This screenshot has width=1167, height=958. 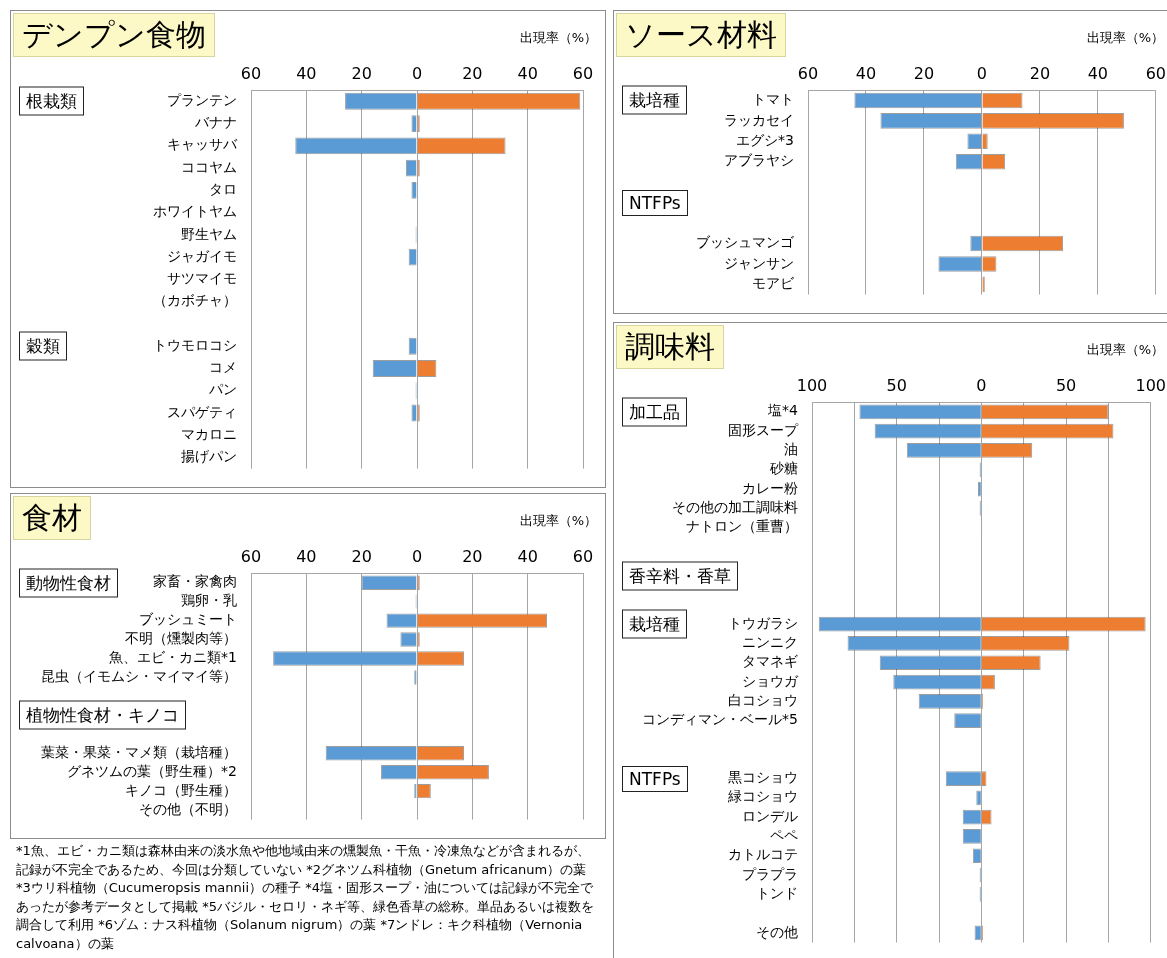 I want to click on y-tick-label: トウガラシ, so click(x=763, y=622).